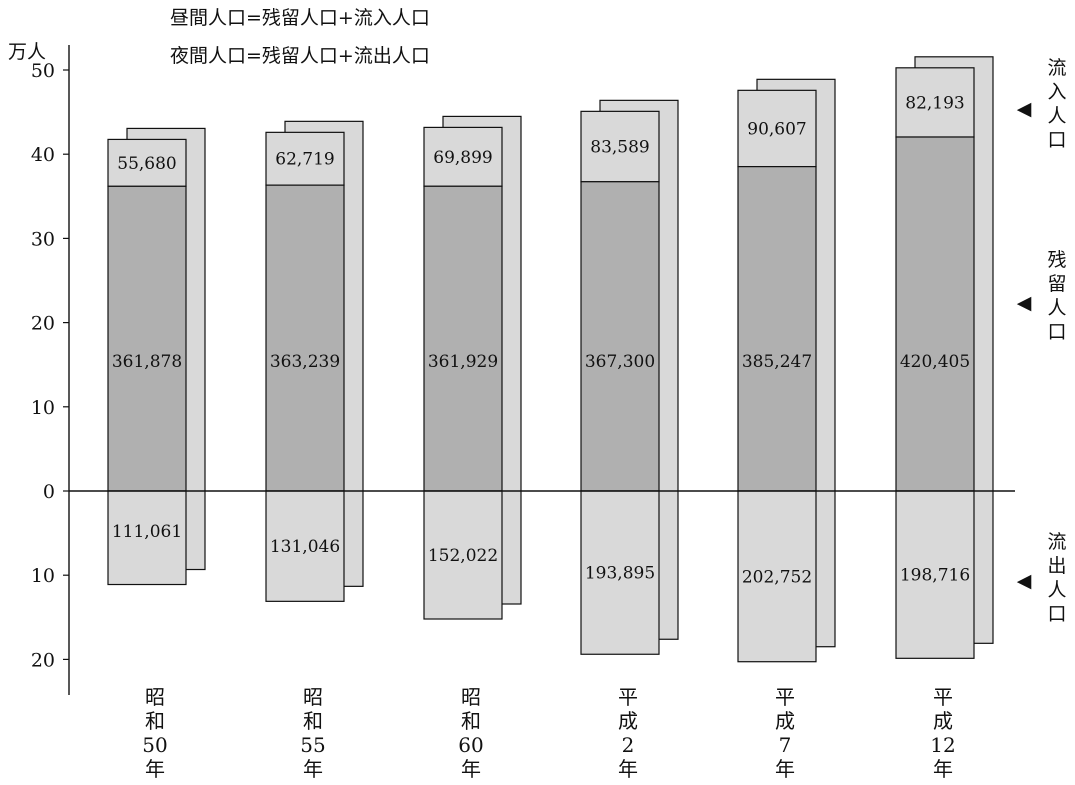 The height and width of the screenshot is (785, 1075). I want to click on category-label: 2, so click(628, 745).